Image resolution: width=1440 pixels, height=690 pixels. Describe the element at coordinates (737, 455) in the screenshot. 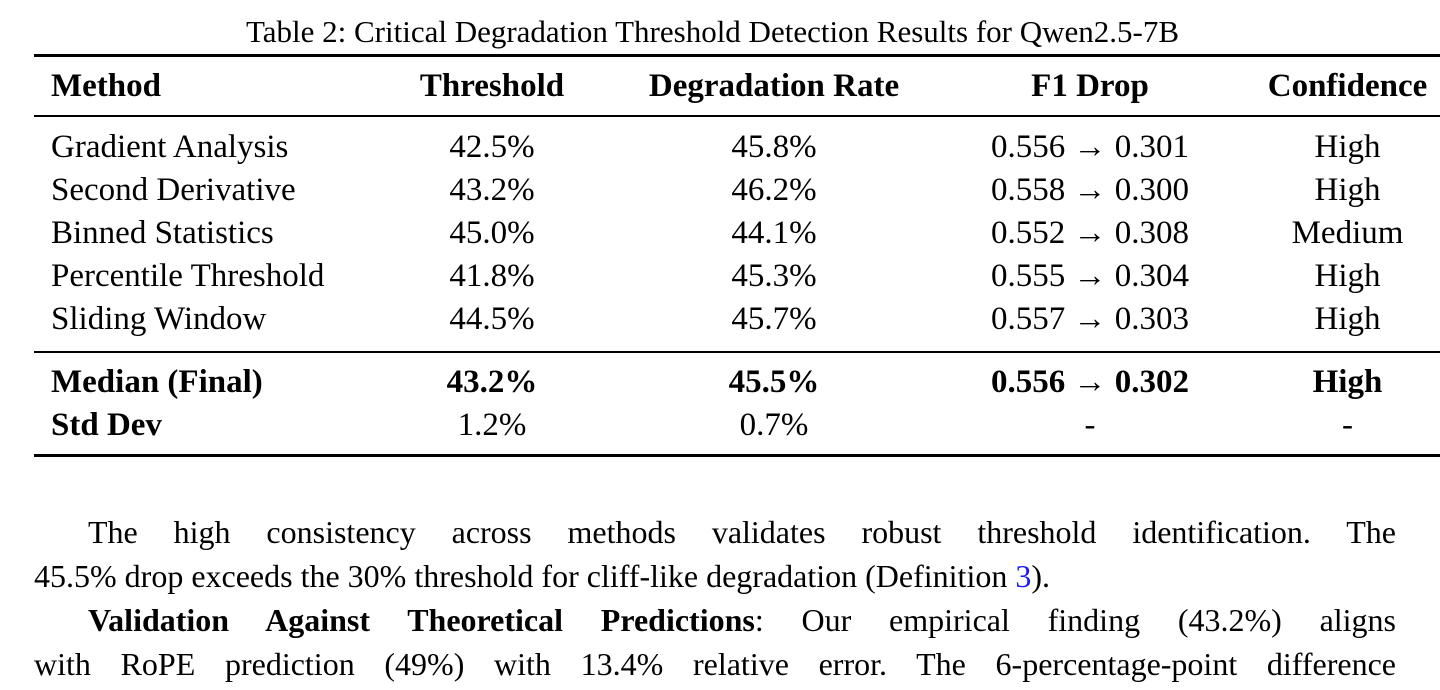

I see `table-bottom-rule` at that location.